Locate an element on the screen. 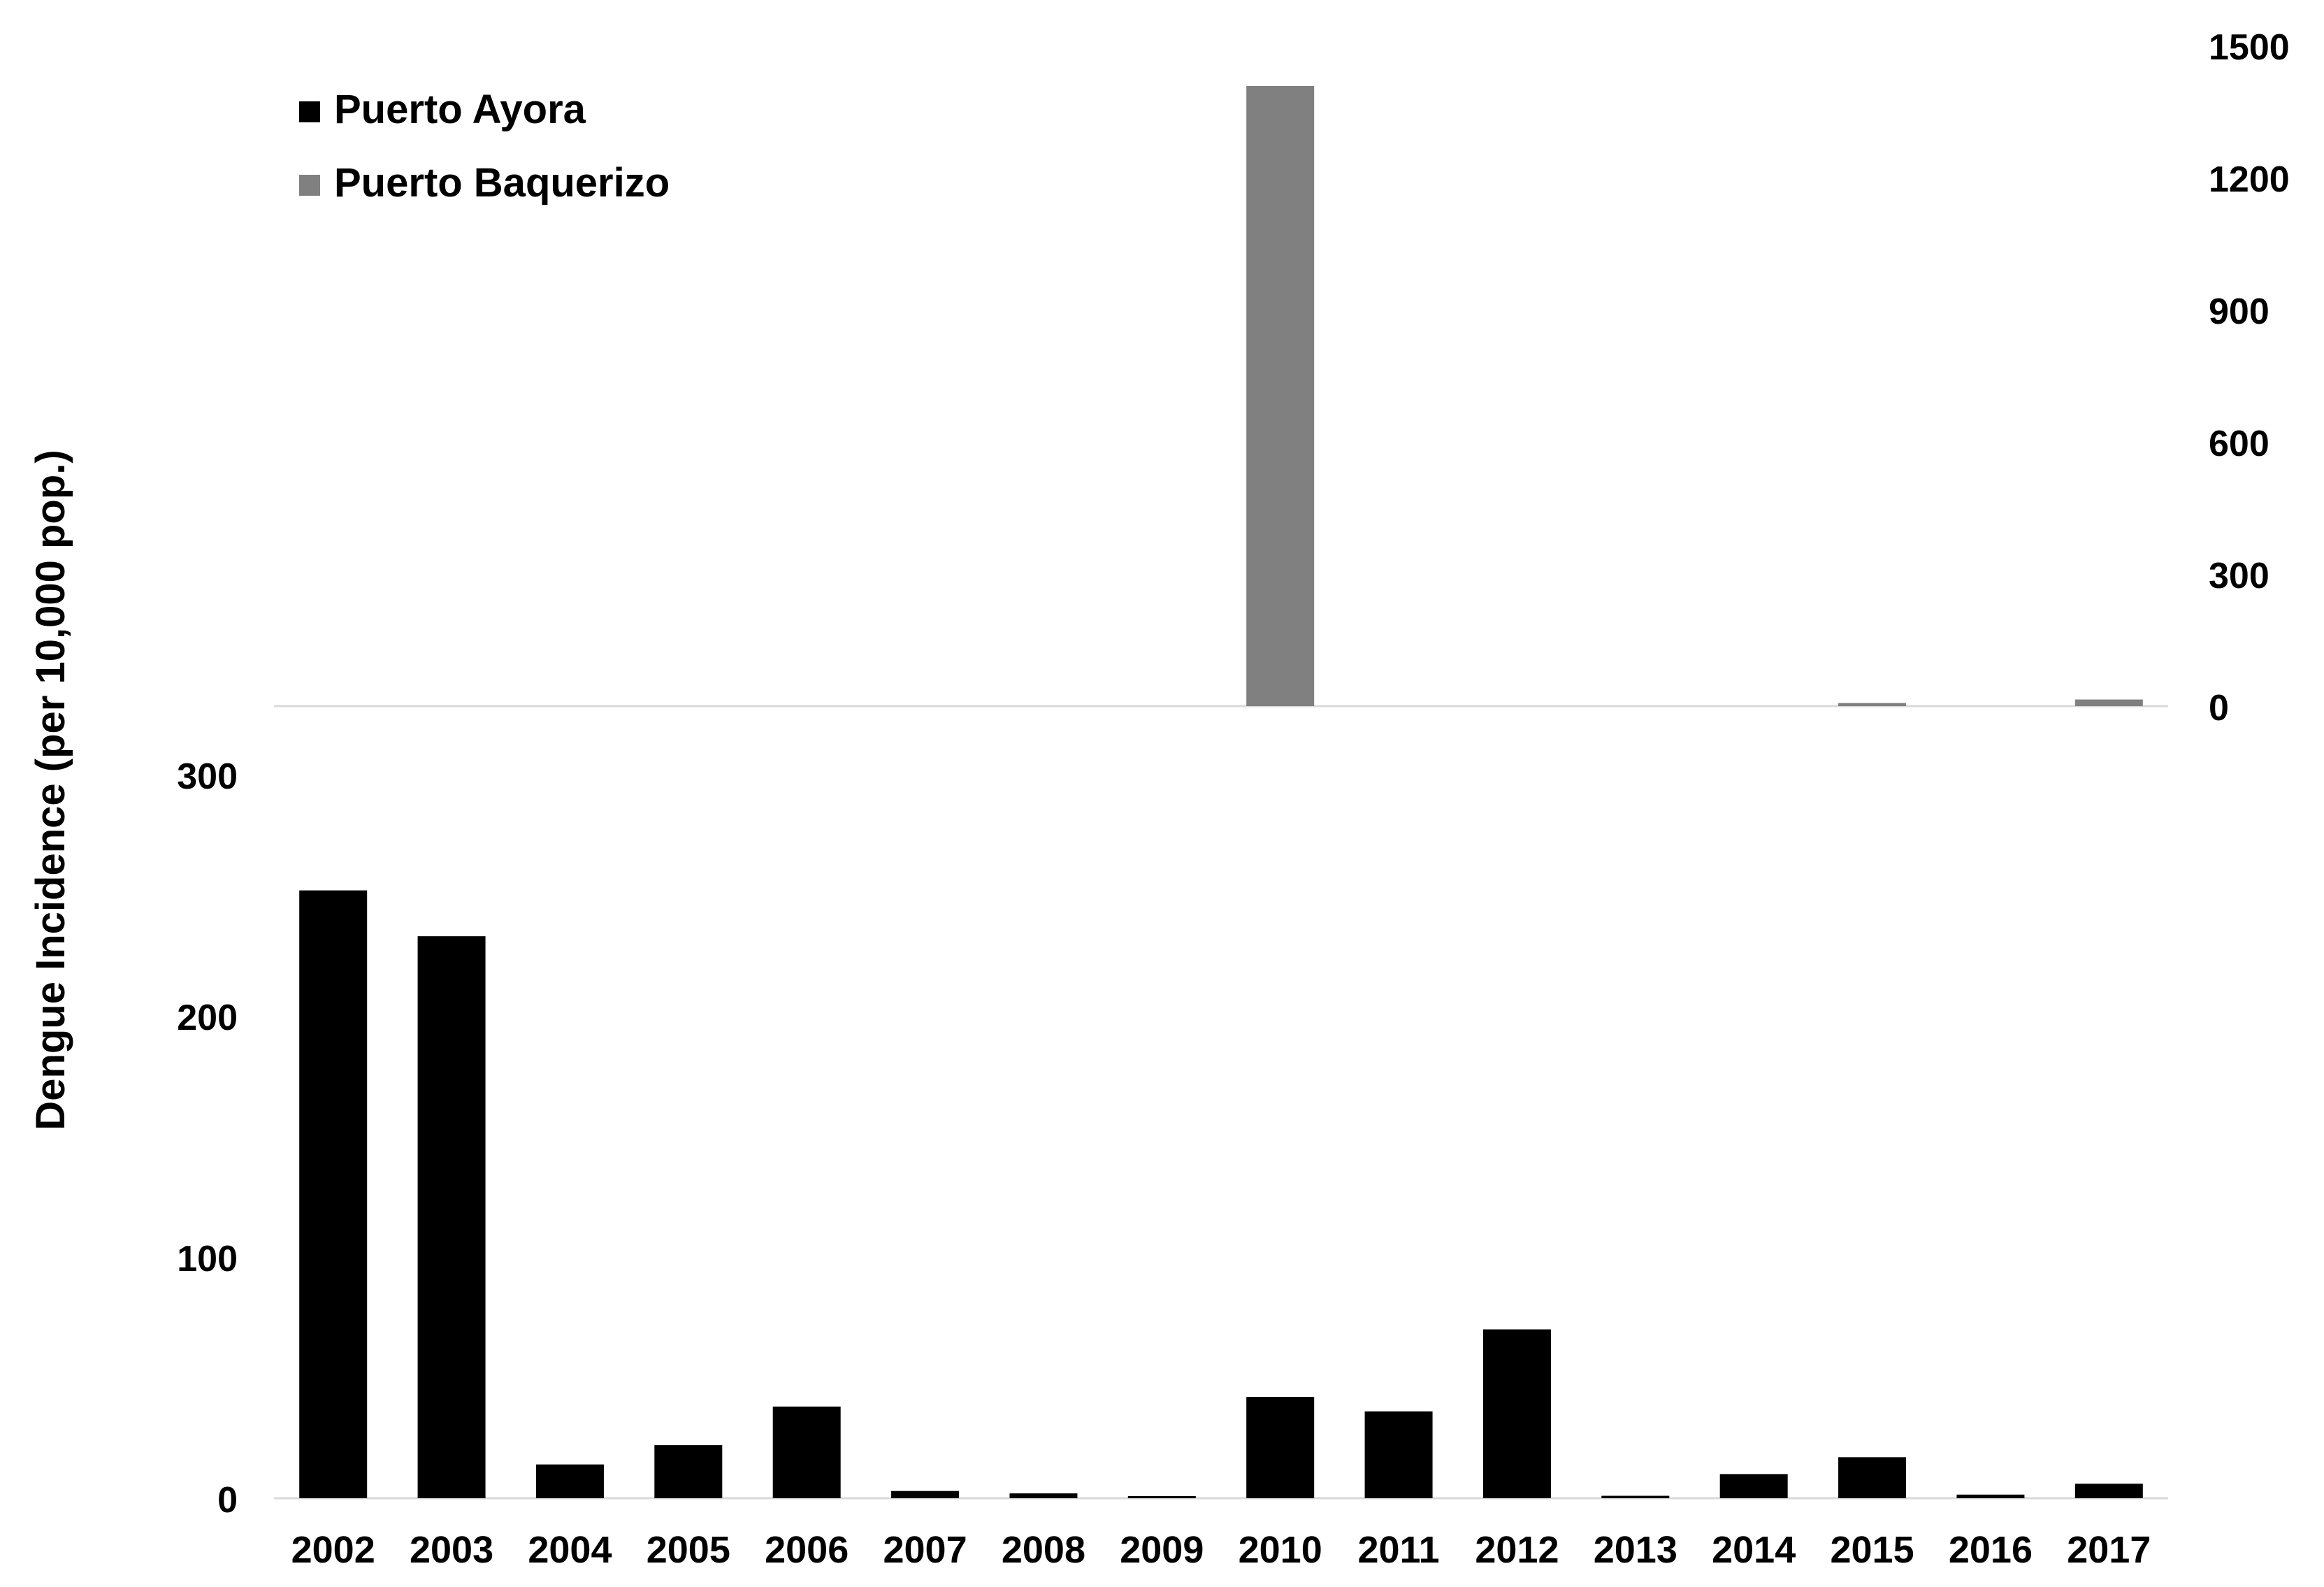 The width and height of the screenshot is (2324, 1587). legend-label-puerto-ayora: Puerto Ayora is located at coordinates (460, 109).